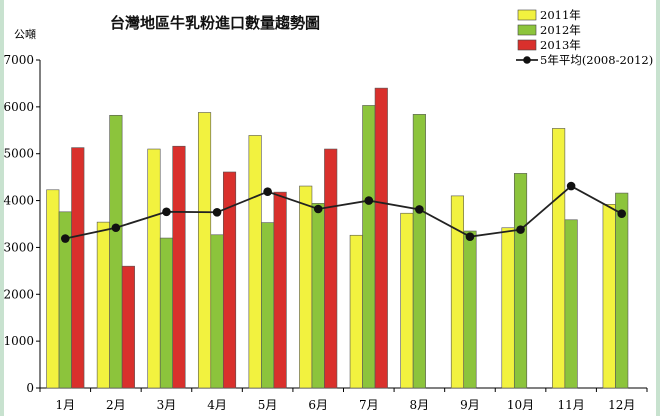 This screenshot has height=416, width=660. Describe the element at coordinates (527, 60) in the screenshot. I see `legend-marker` at that location.